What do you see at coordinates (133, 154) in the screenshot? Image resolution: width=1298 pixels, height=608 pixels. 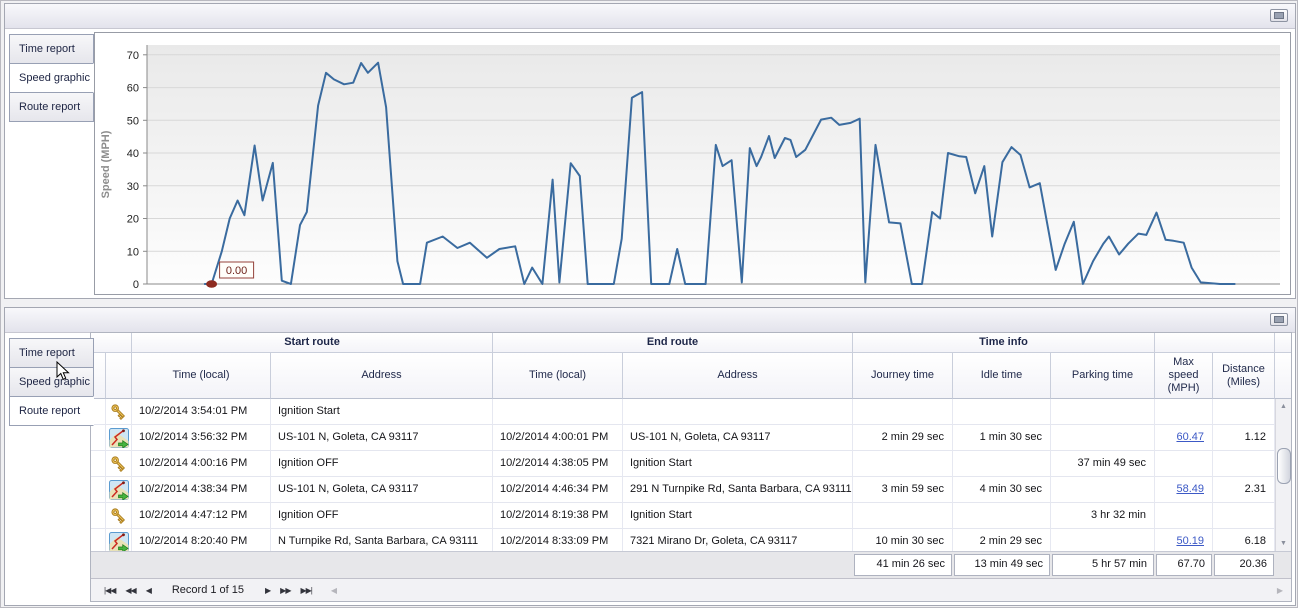 I see `svg-text: 40` at bounding box center [133, 154].